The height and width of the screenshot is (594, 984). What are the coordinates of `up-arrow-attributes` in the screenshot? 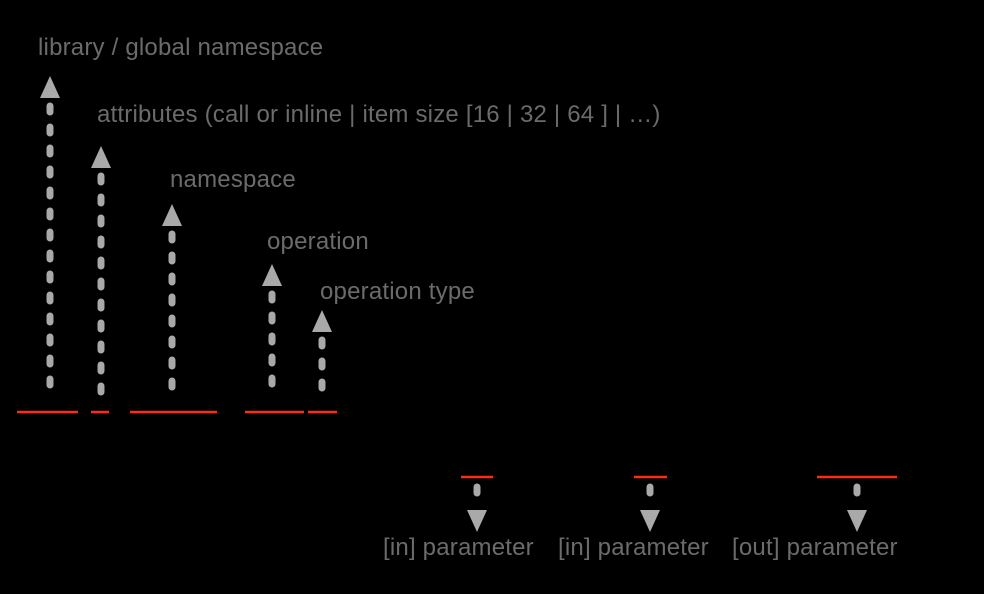 It's located at (101, 274).